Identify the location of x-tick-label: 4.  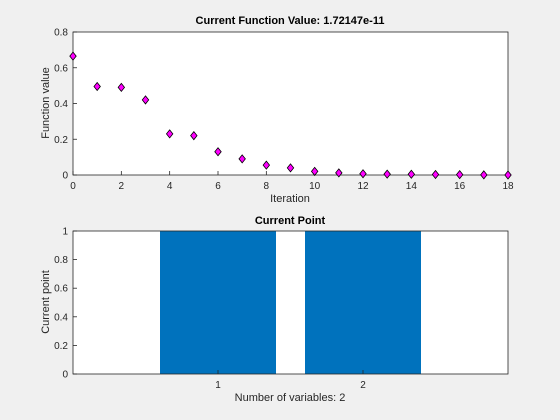
(170, 186).